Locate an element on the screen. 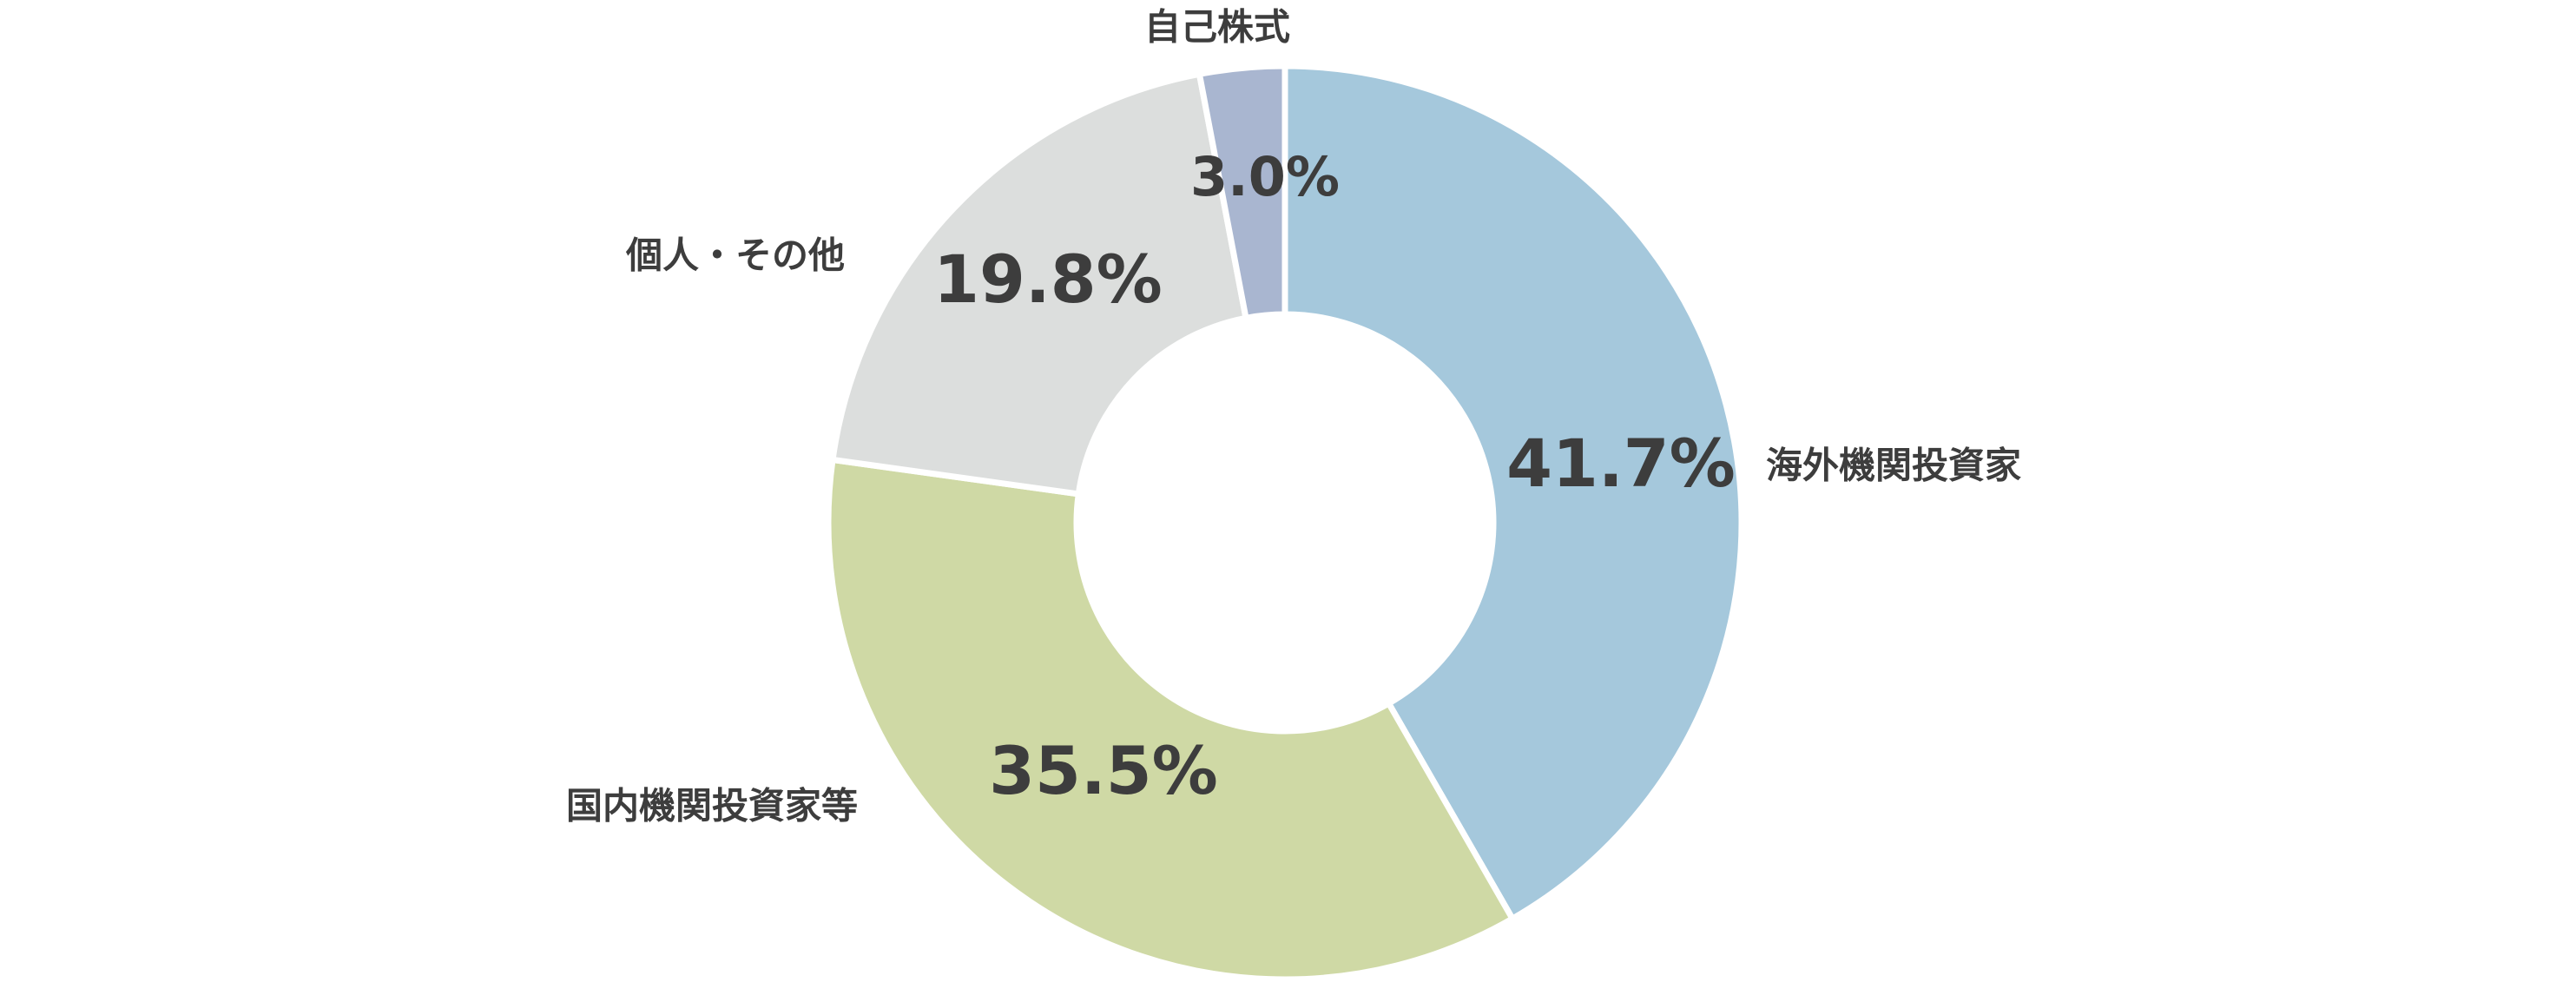 This screenshot has height=1002, width=2576. category-label: 個人・その他 is located at coordinates (735, 255).